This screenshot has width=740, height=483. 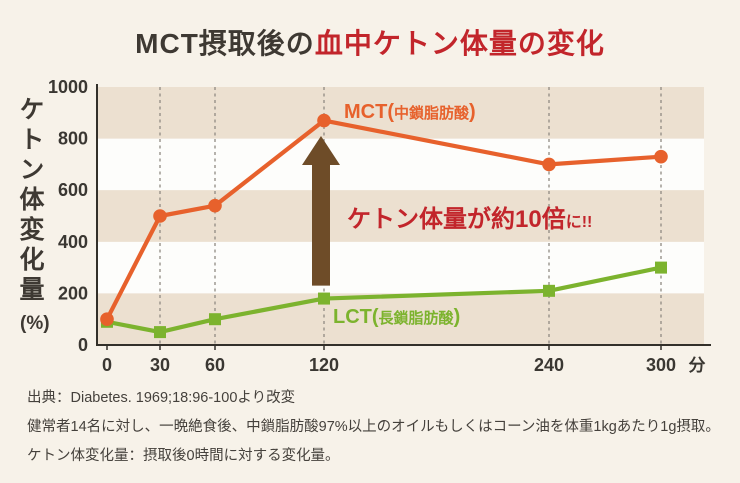 I want to click on lct-label-full: 長鎖脂肪酸, so click(x=416, y=318).